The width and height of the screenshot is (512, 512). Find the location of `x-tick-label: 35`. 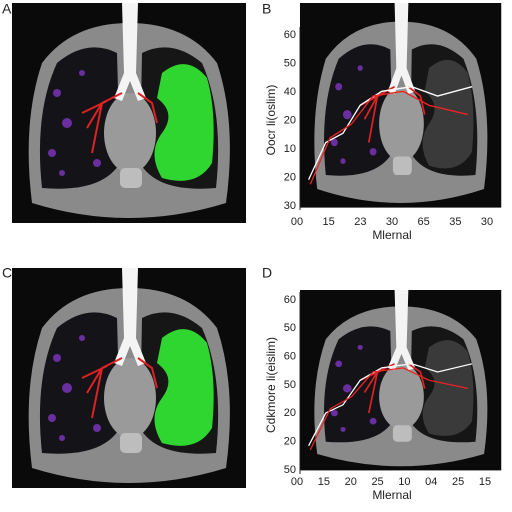

x-tick-label: 35 is located at coordinates (455, 222).